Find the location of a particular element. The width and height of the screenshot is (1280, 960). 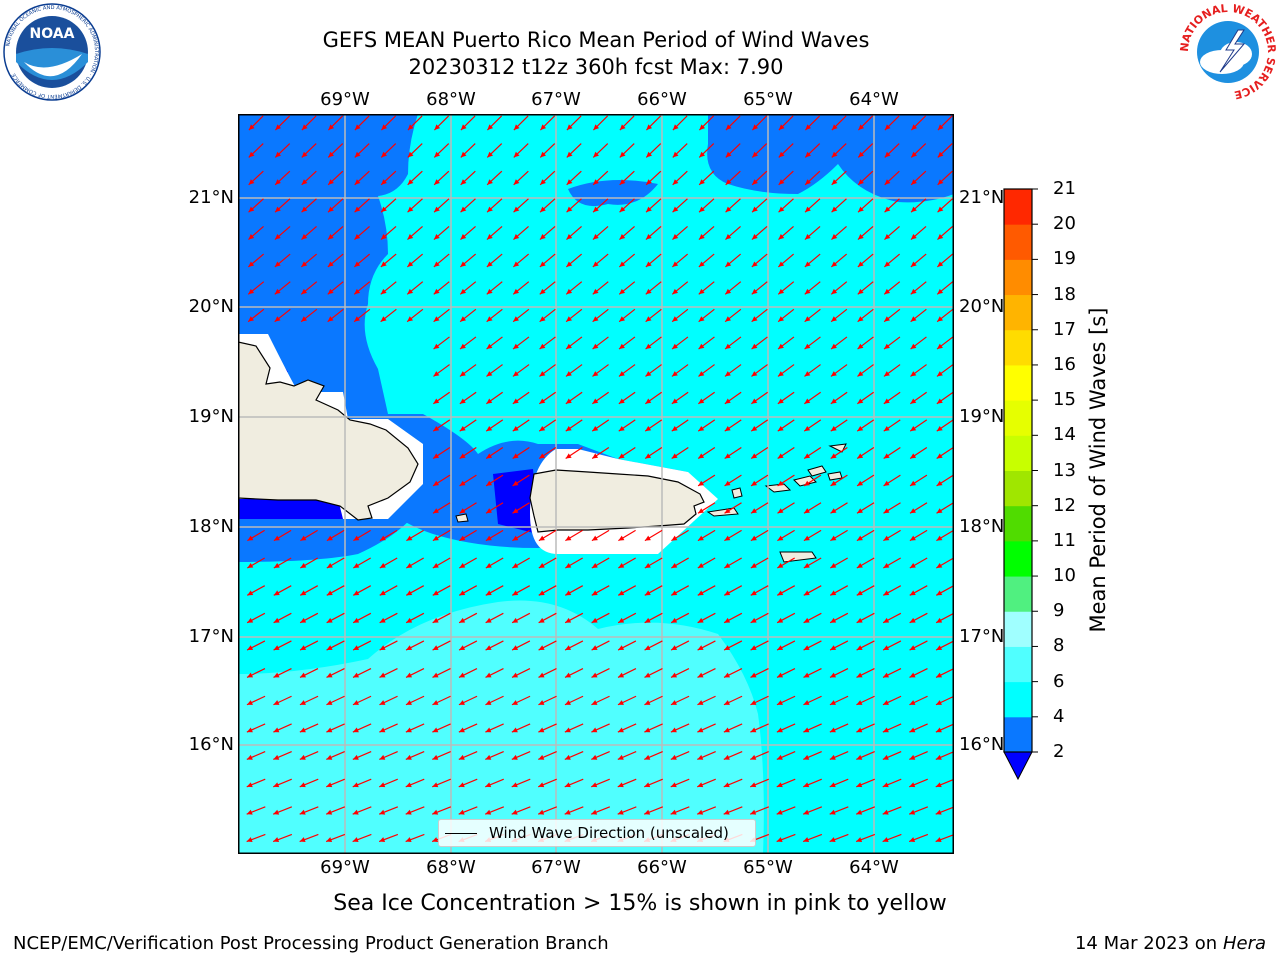

map-legend: Wind Wave Direction (unscaled) is located at coordinates (597, 833).